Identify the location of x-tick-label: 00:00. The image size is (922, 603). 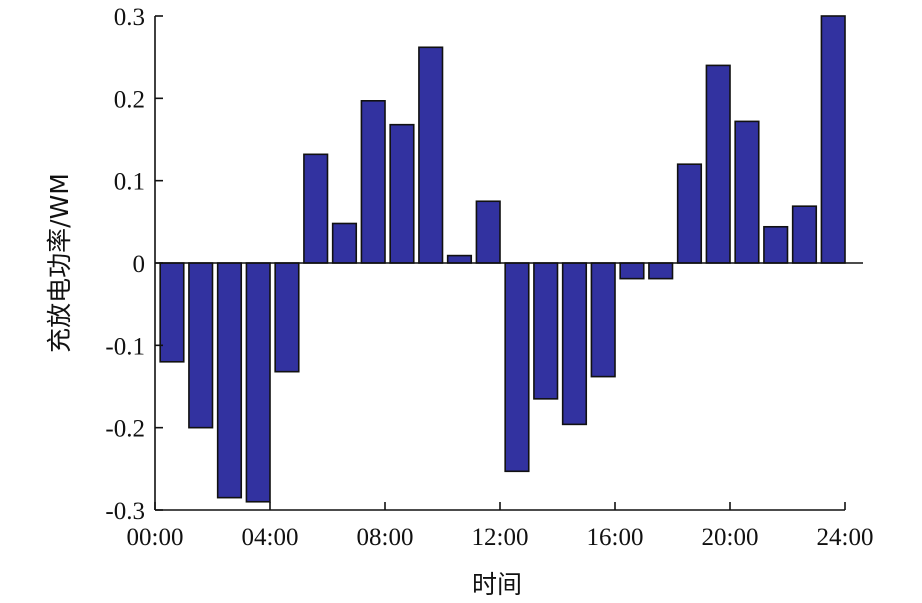
(155, 537).